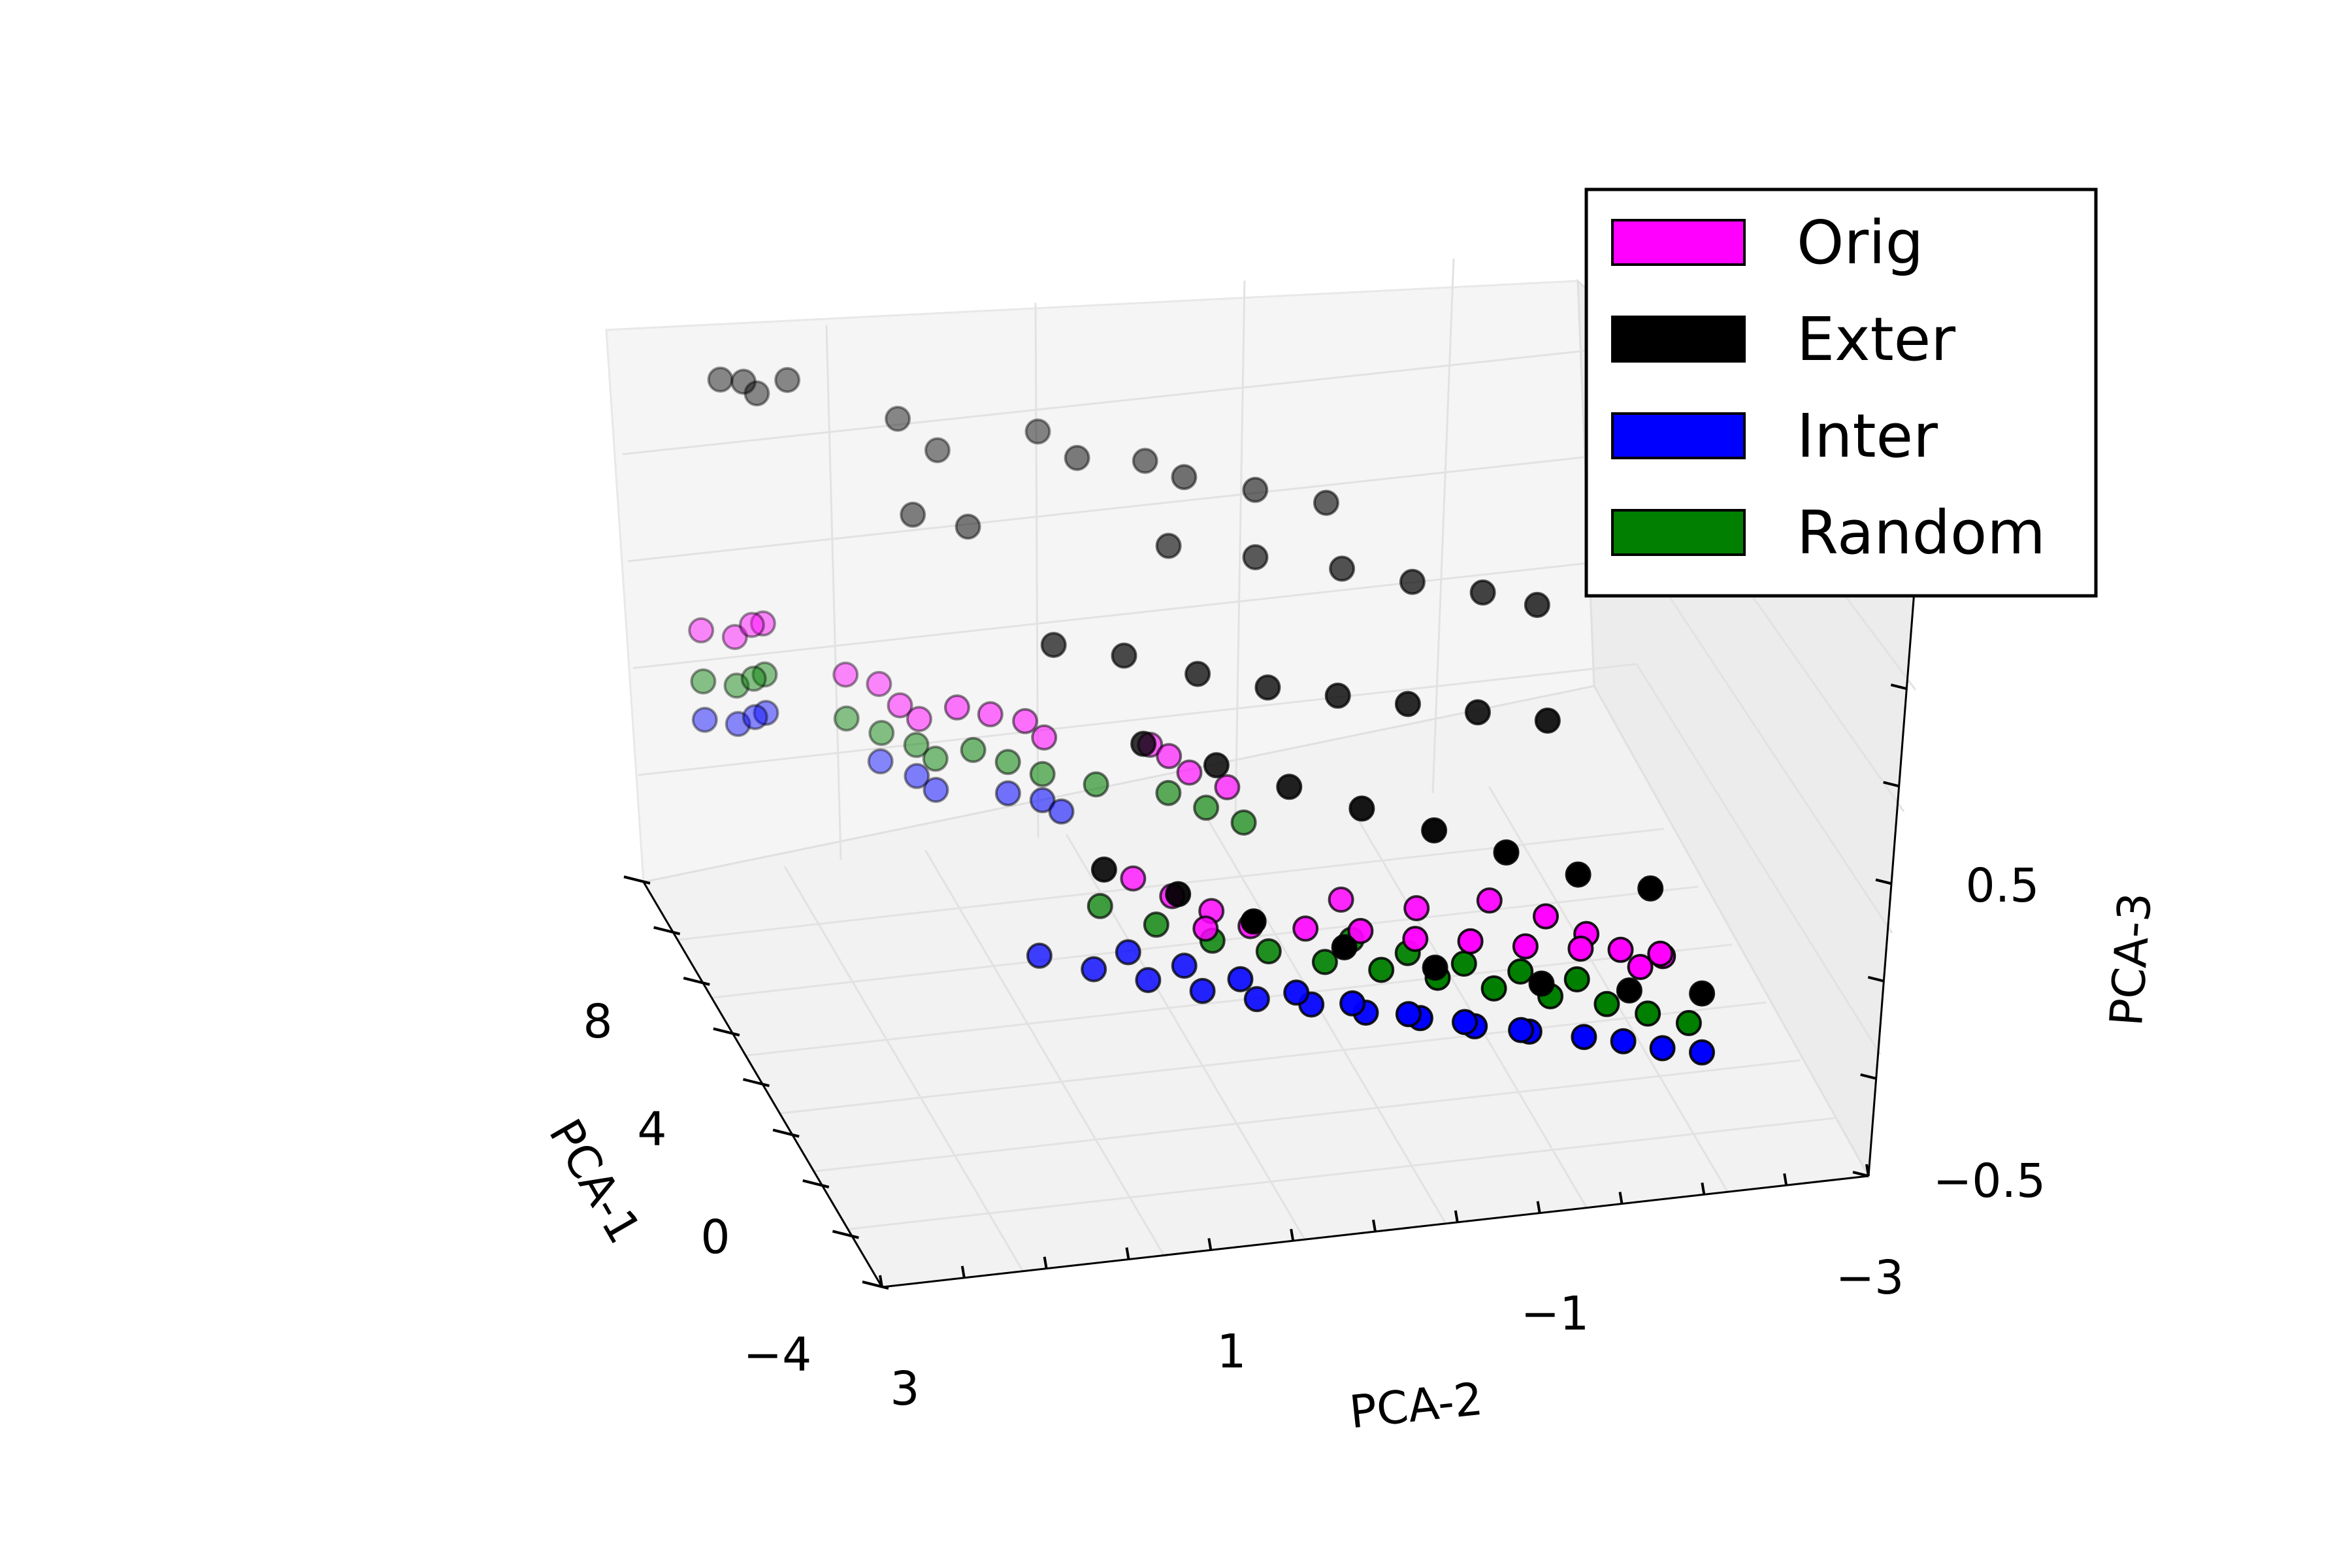 The image size is (2352, 1568). Describe the element at coordinates (597, 1021) in the screenshot. I see `x-tick-label: 8` at that location.